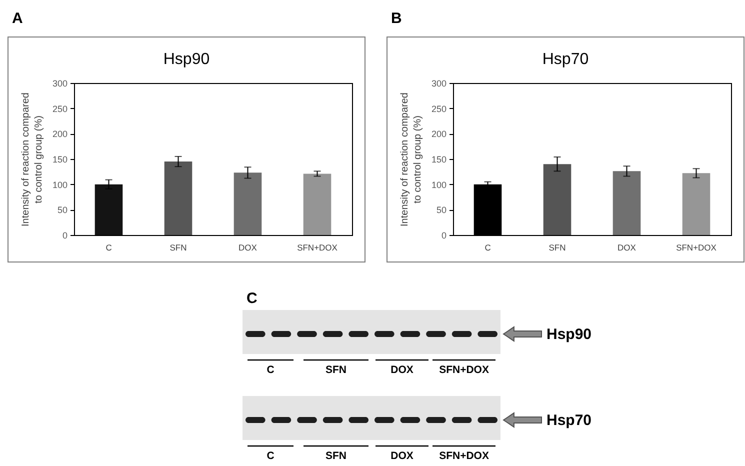  What do you see at coordinates (252, 298) in the screenshot?
I see `text: C` at bounding box center [252, 298].